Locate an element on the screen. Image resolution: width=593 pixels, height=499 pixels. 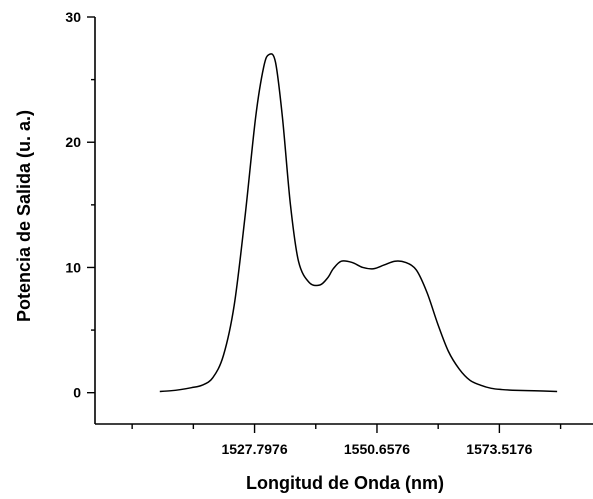
x-axis-ticks: 1527.7976 1550.6576 1573.5176 is located at coordinates (346, 440).